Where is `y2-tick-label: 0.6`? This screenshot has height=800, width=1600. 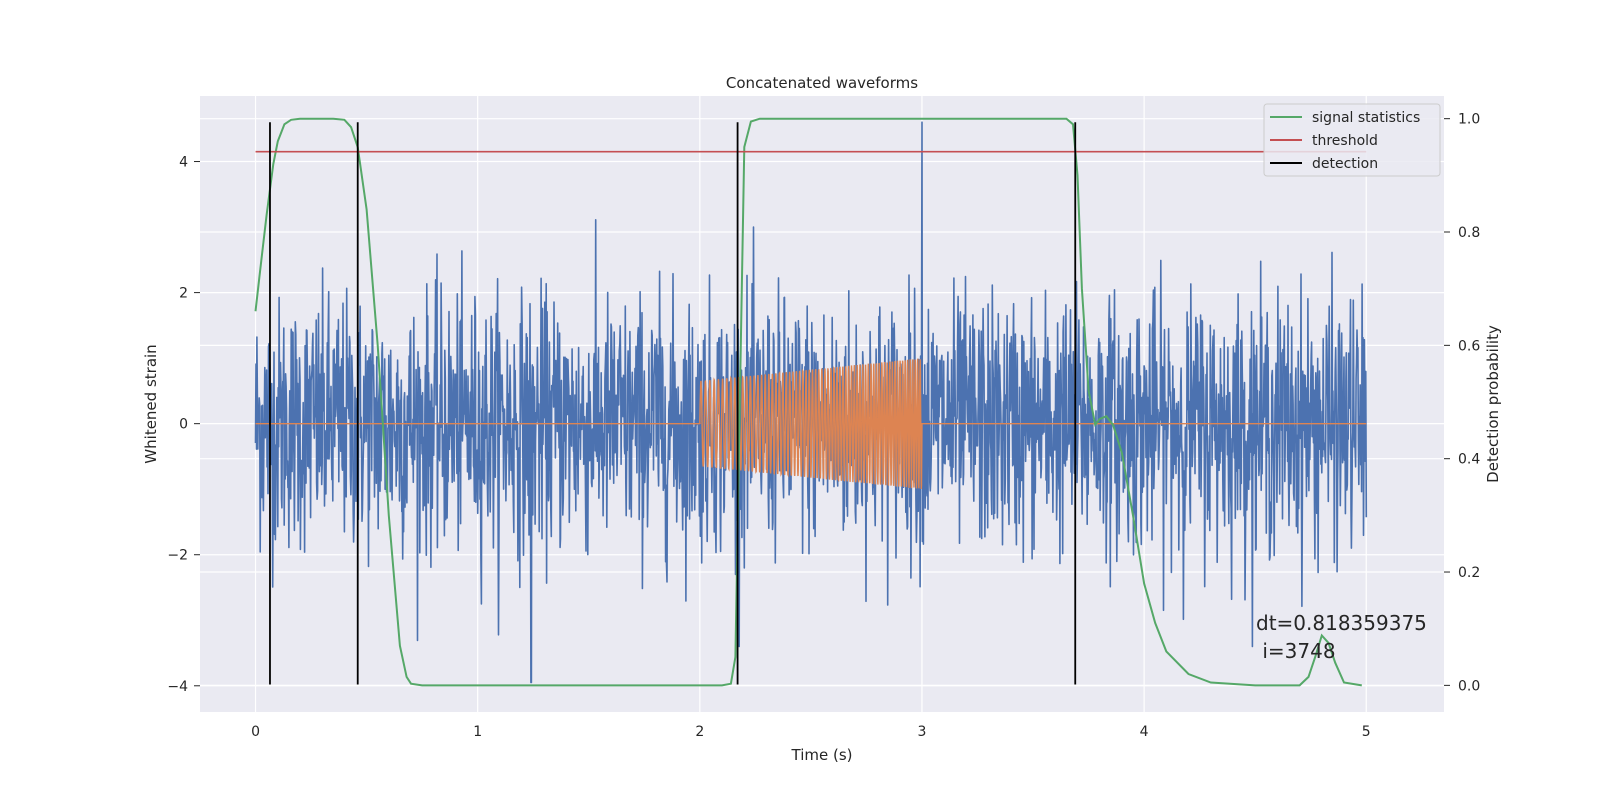
y2-tick-label: 0.6 is located at coordinates (1469, 346).